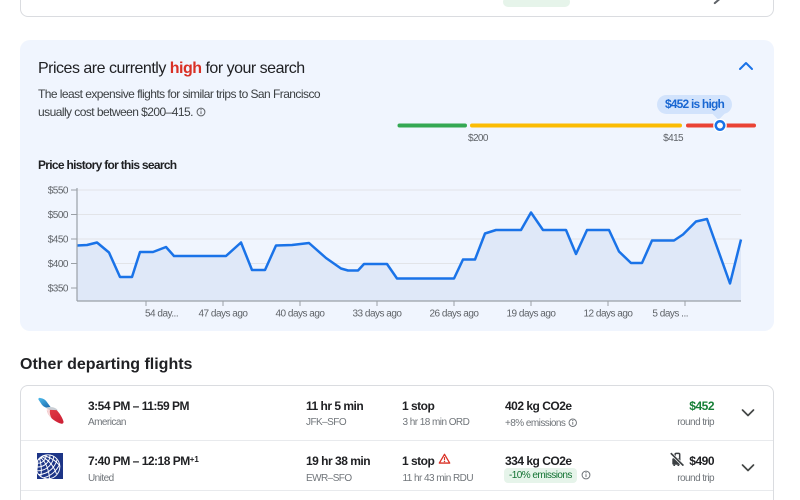  What do you see at coordinates (532, 314) in the screenshot?
I see `svg-text: 19 days ago` at bounding box center [532, 314].